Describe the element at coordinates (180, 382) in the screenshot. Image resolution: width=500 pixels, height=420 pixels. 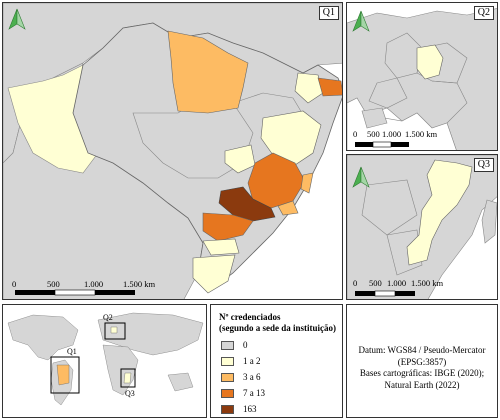
I see `australia` at that location.